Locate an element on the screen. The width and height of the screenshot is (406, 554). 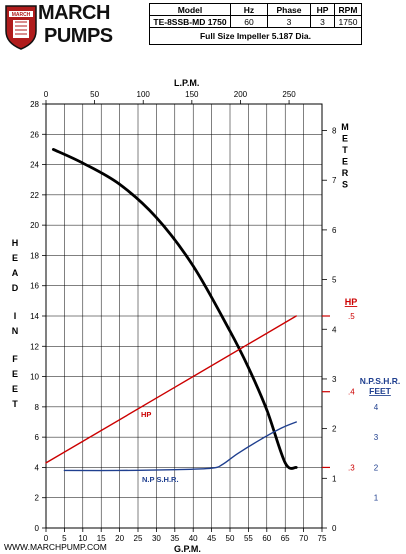
top-tick-label: 150 is located at coordinates (192, 94).